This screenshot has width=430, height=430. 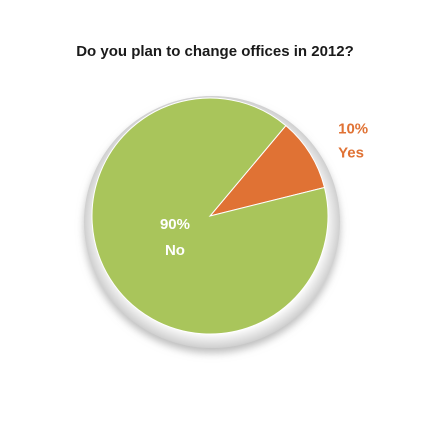 I want to click on chart-title: Do you plan to change offices in 2012?, so click(x=215, y=51).